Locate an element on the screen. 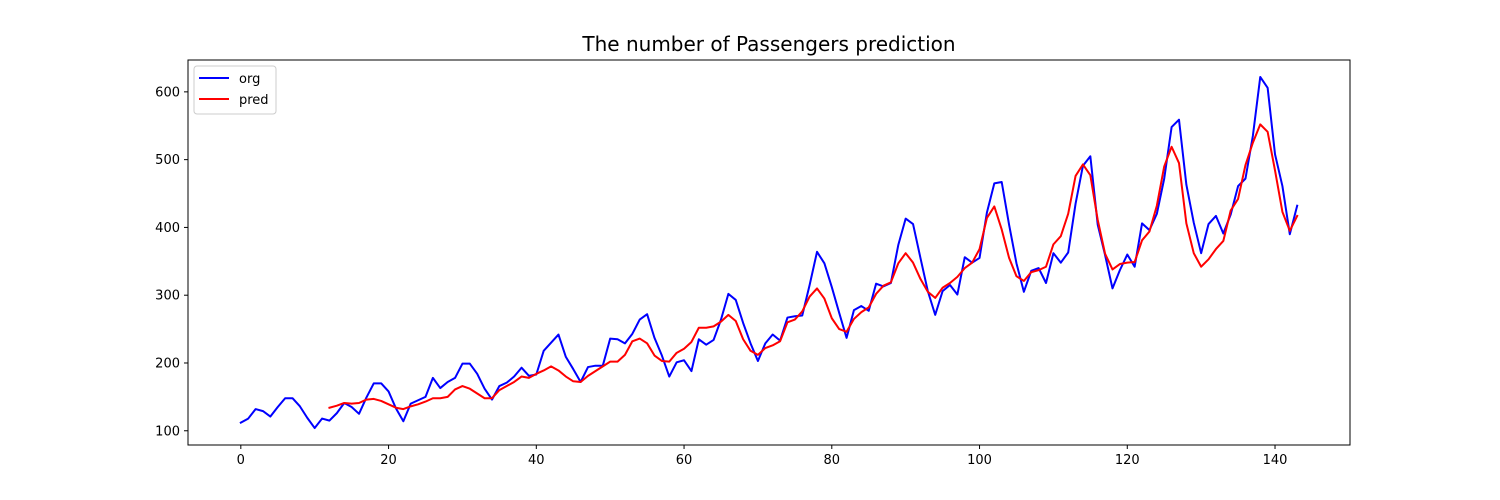 This screenshot has width=1500, height=500. x-tick-label: 60 is located at coordinates (684, 460).